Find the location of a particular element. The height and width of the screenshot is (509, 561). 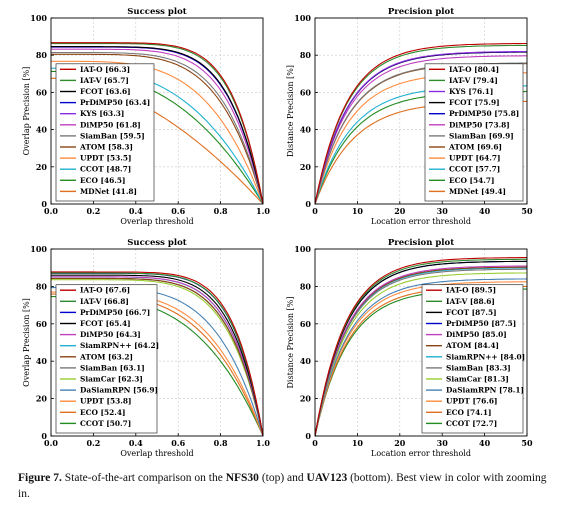

nfs-success-series-line-iat-v is located at coordinates (157, 123).